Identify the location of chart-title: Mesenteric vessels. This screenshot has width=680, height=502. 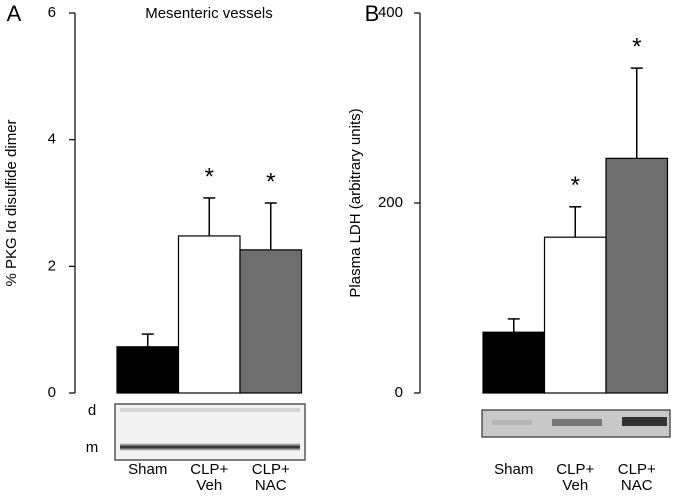
(209, 13).